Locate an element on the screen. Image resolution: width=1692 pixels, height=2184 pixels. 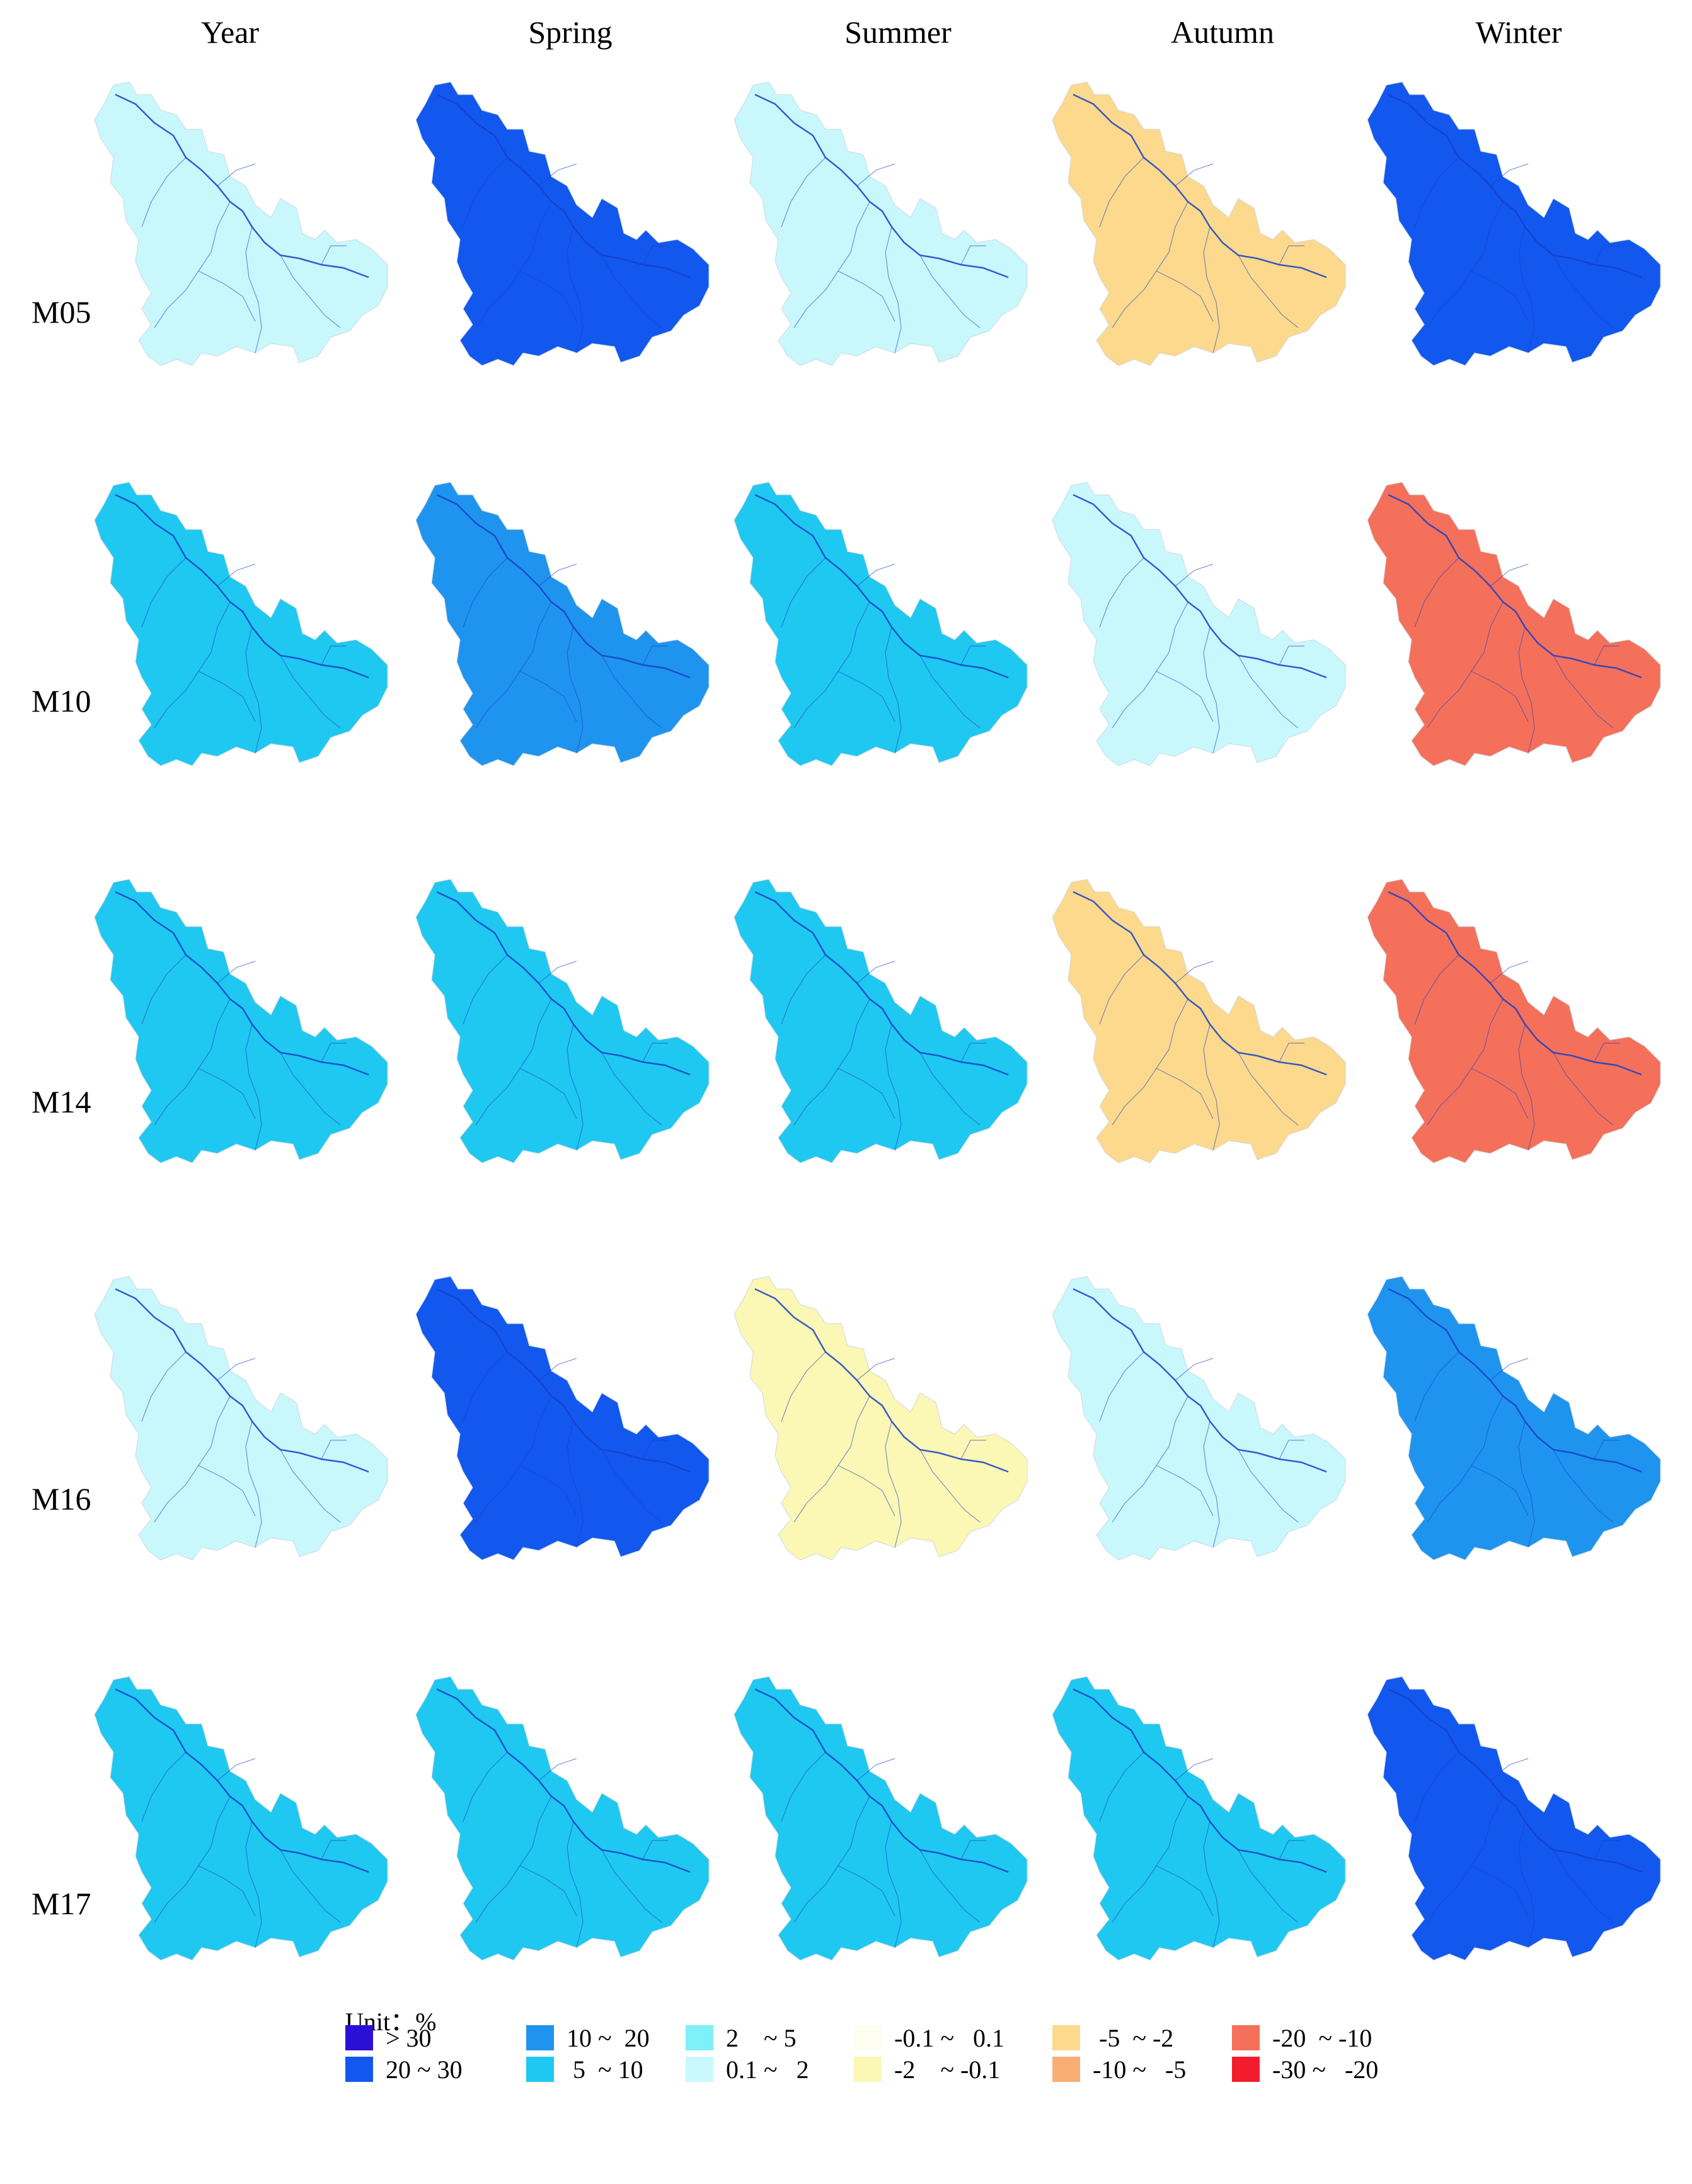
legend-label: -20 ~ -10 is located at coordinates (1322, 2037).